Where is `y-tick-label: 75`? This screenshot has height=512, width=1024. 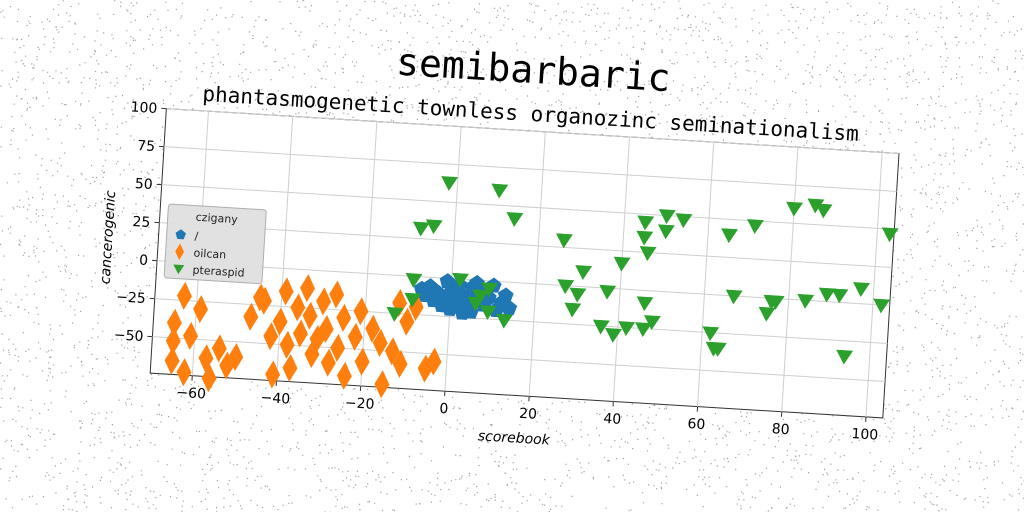
y-tick-label: 75 is located at coordinates (146, 146).